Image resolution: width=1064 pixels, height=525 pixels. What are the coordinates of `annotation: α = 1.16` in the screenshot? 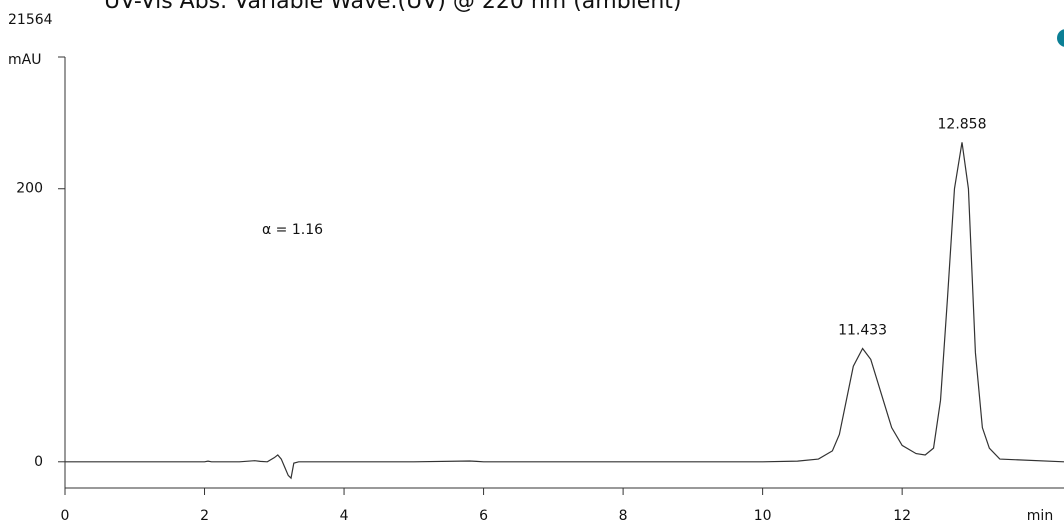 It's located at (292, 230).